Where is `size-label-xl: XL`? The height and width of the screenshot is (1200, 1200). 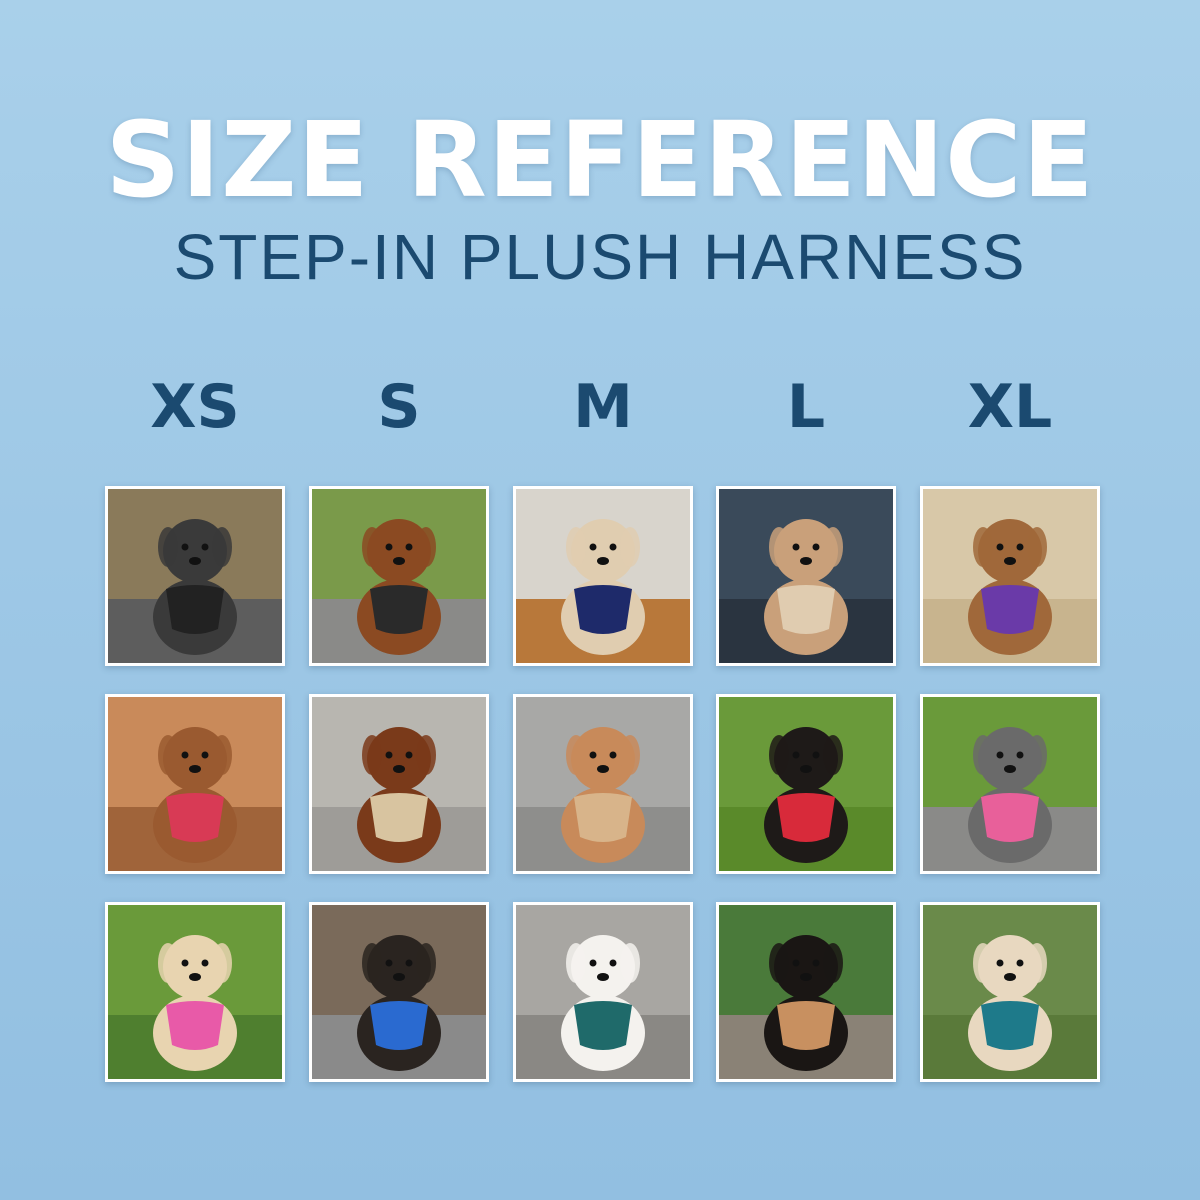
size-label-xl: XL is located at coordinates (1010, 407).